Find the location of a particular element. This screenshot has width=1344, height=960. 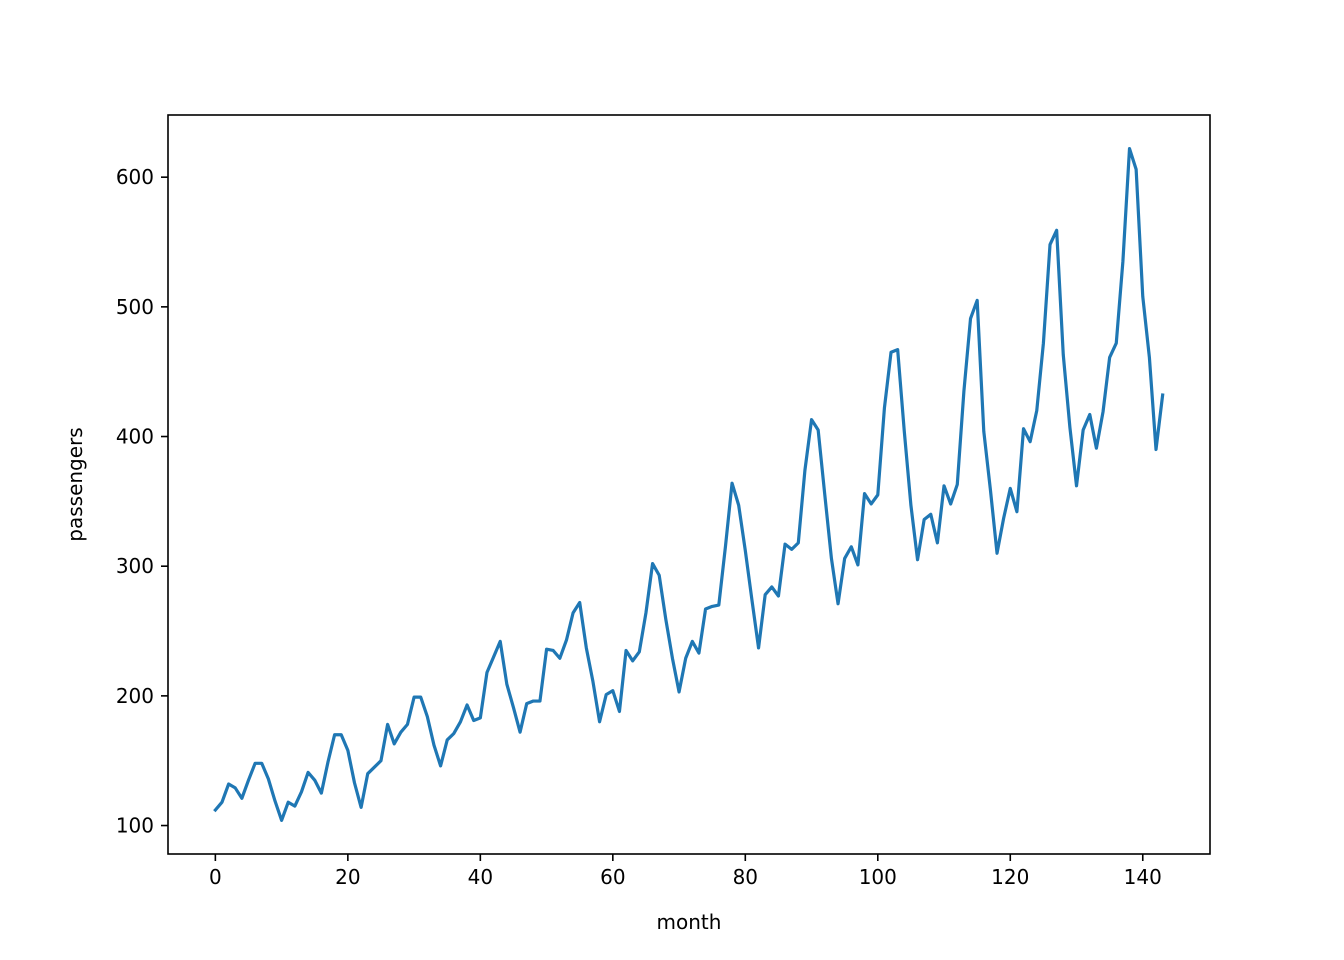

x-tick-label: 40 is located at coordinates (480, 877).